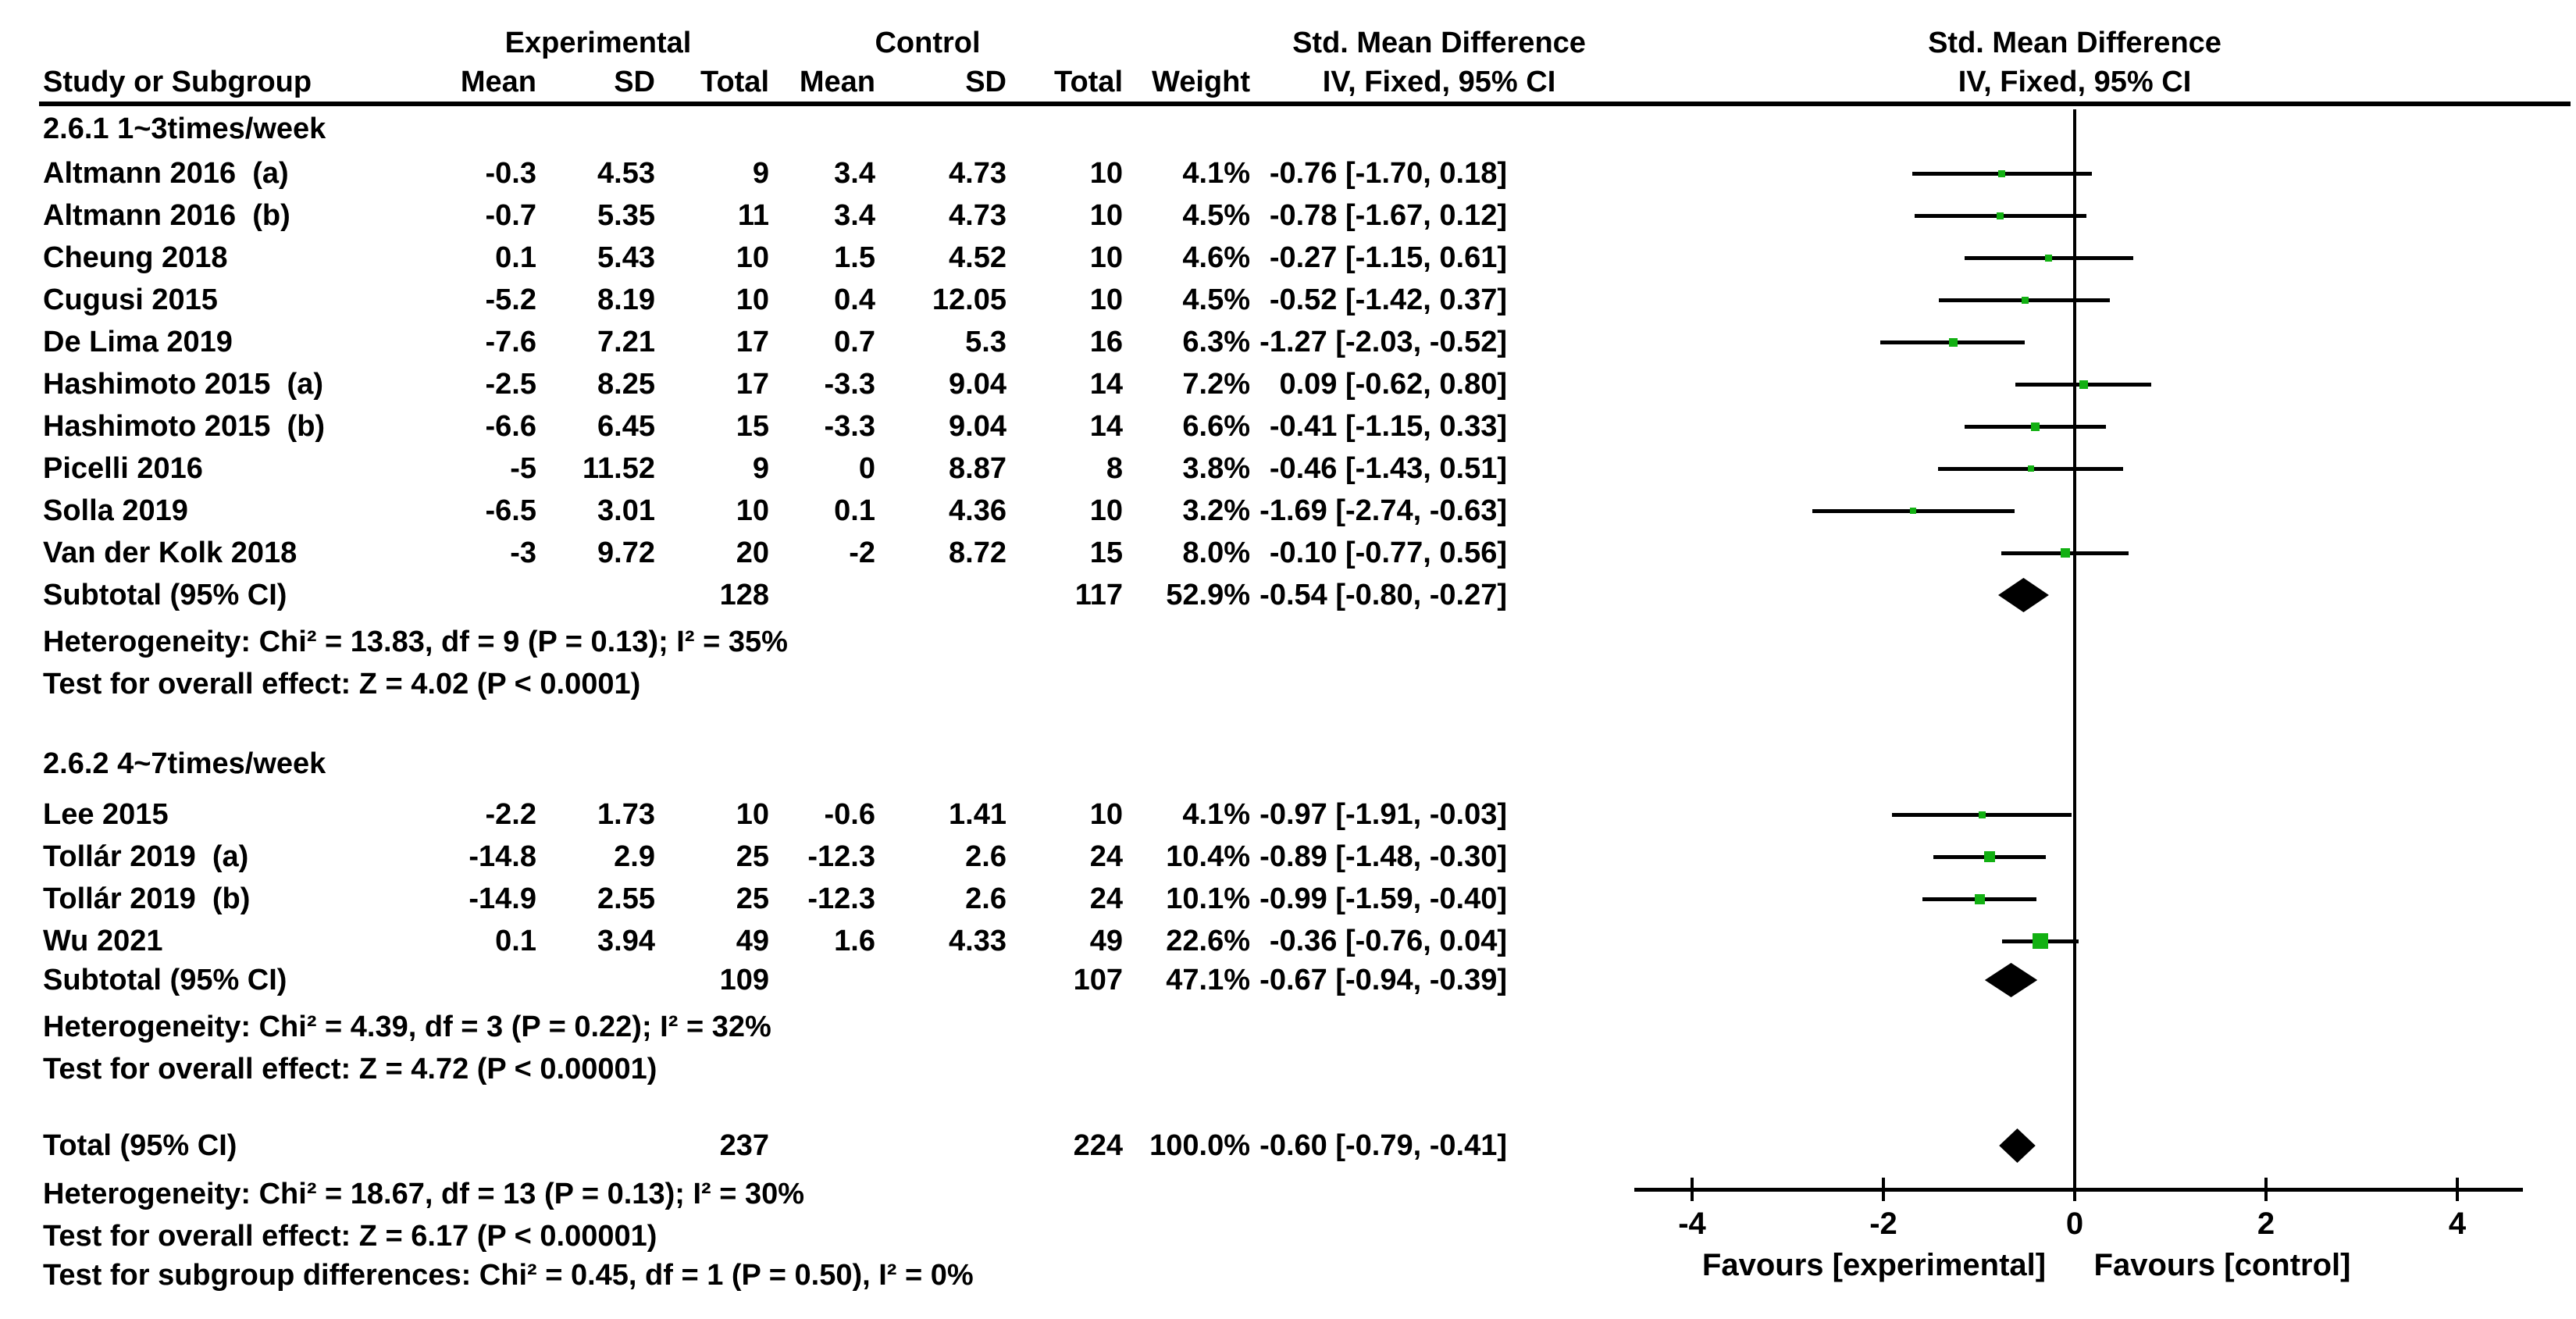  What do you see at coordinates (1383, 342) in the screenshot?
I see `ci-text: -1.27 [-2.03, -0.52]` at bounding box center [1383, 342].